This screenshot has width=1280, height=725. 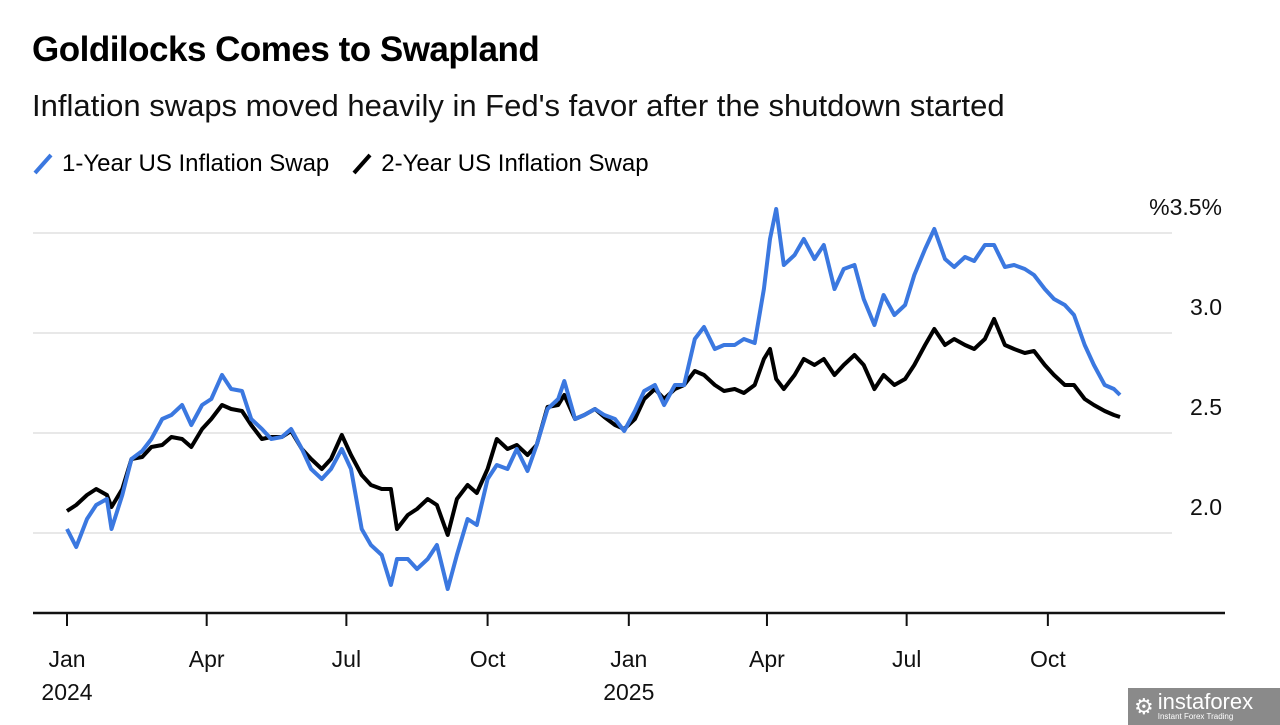 I want to click on legend-item-1y: 1-Year US Inflation Swap, so click(x=180, y=164).